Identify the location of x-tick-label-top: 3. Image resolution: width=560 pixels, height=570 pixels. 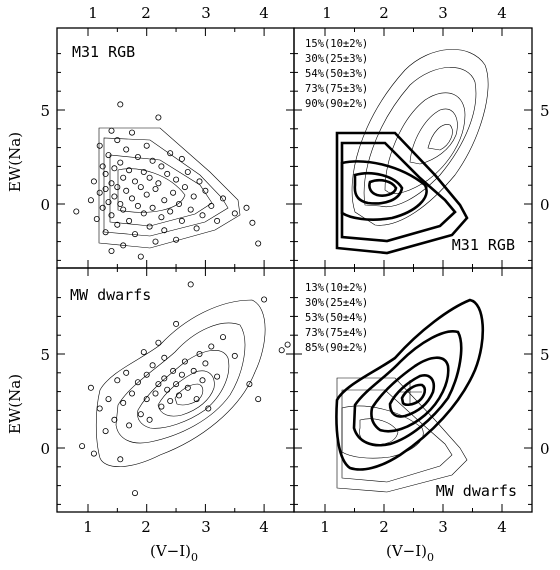
(206, 13).